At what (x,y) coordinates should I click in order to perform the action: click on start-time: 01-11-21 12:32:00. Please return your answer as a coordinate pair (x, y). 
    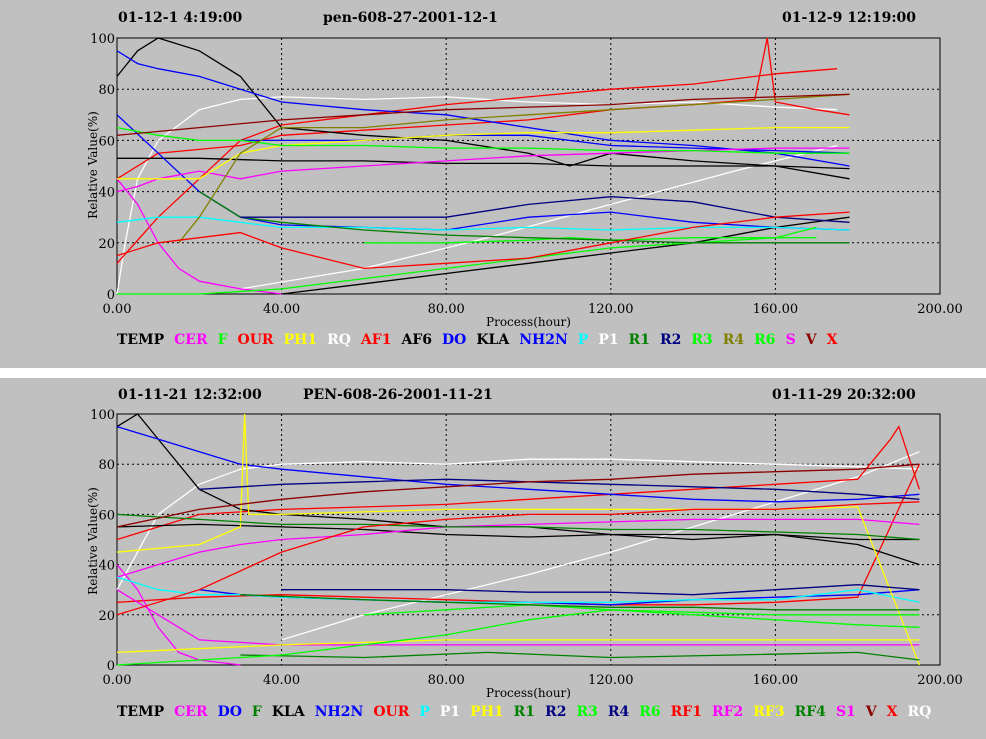
    Looking at the image, I should click on (190, 395).